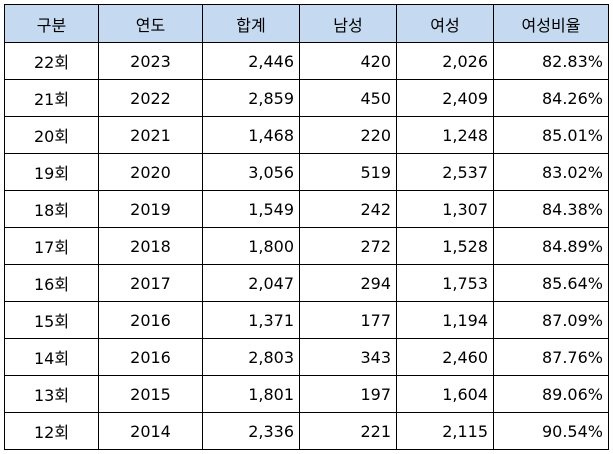 Image resolution: width=613 pixels, height=454 pixels. What do you see at coordinates (551, 61) in the screenshot?
I see `cell-female-ratio: 82.83%` at bounding box center [551, 61].